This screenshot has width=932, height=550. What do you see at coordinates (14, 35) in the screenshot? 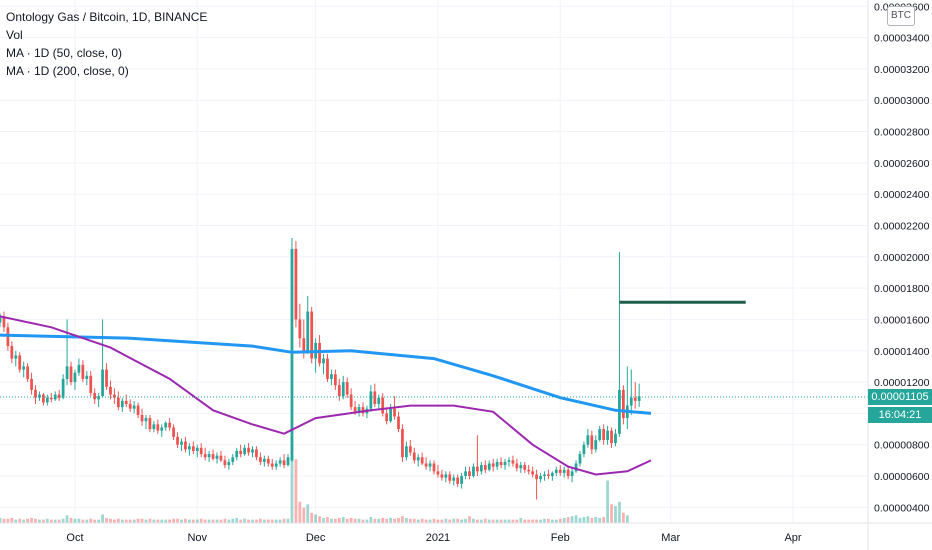
I see `legend-vol: Vol` at bounding box center [14, 35].